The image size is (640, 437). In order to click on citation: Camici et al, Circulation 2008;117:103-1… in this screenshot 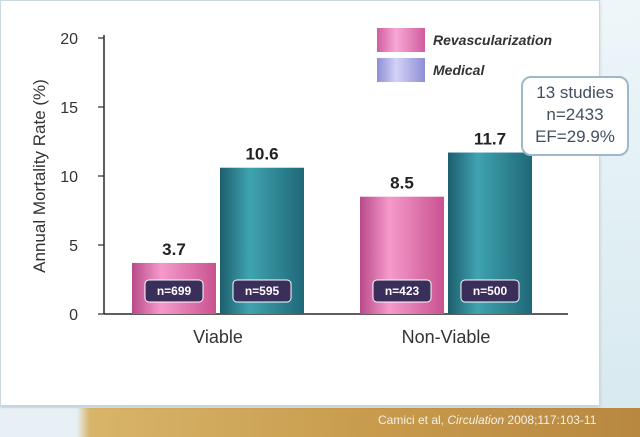, I will do `click(509, 420)`.